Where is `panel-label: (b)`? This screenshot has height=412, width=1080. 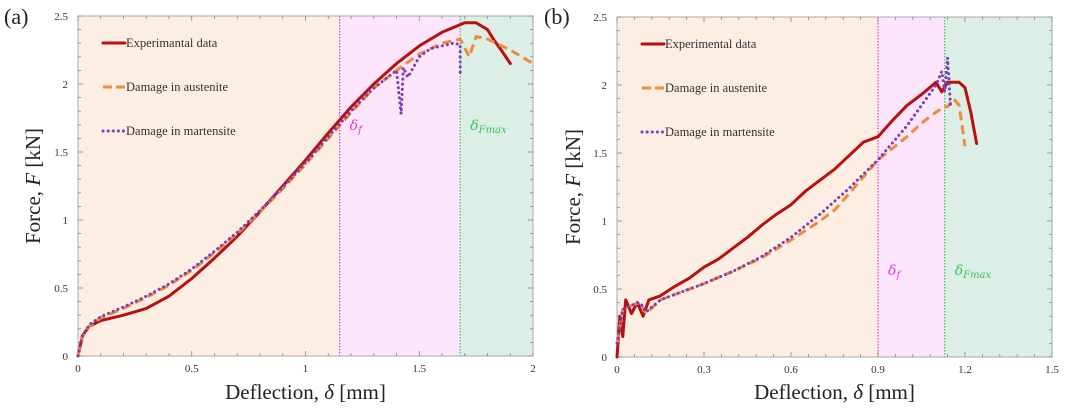 panel-label: (b) is located at coordinates (557, 16).